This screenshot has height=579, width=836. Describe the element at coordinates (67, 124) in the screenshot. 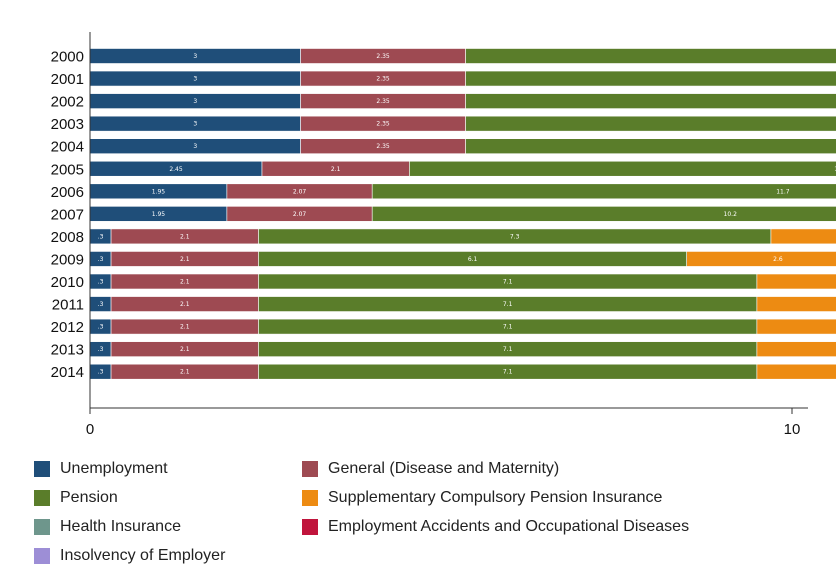

I see `category-label: 2003` at that location.